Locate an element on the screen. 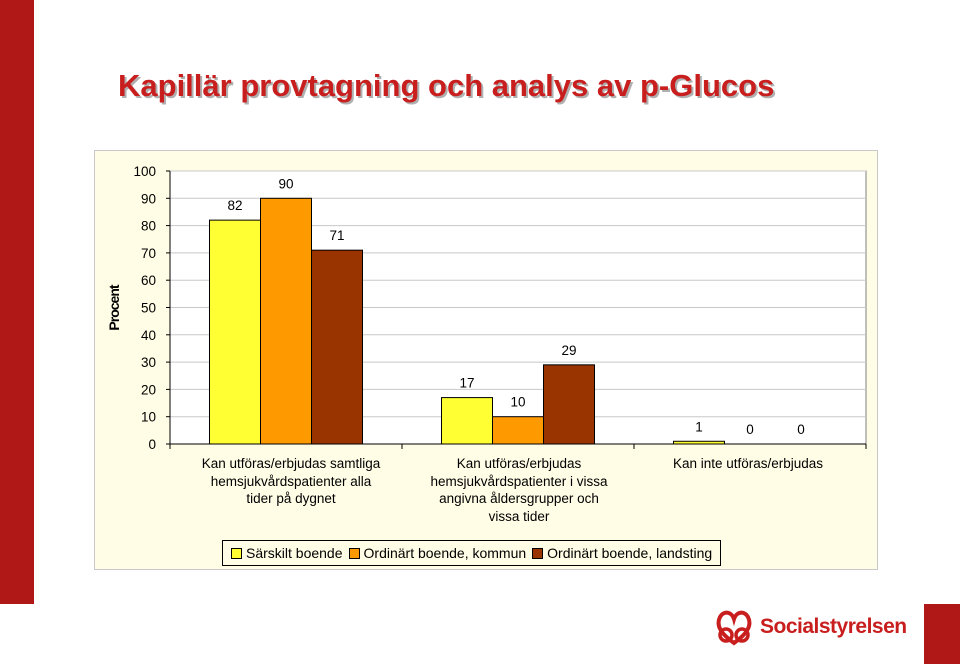 The height and width of the screenshot is (664, 960). y-tick-label: 100 is located at coordinates (144, 171).